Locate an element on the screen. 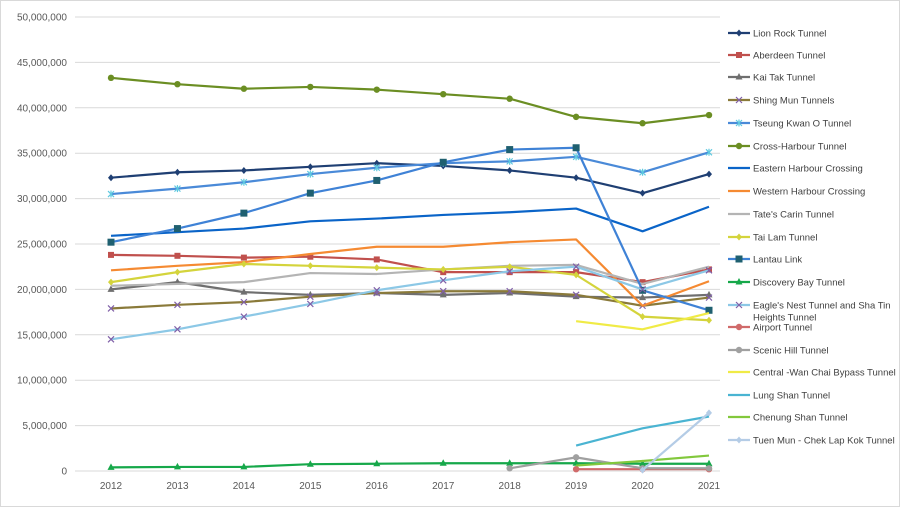  y-tick-label: 50,000,000 is located at coordinates (42, 18).